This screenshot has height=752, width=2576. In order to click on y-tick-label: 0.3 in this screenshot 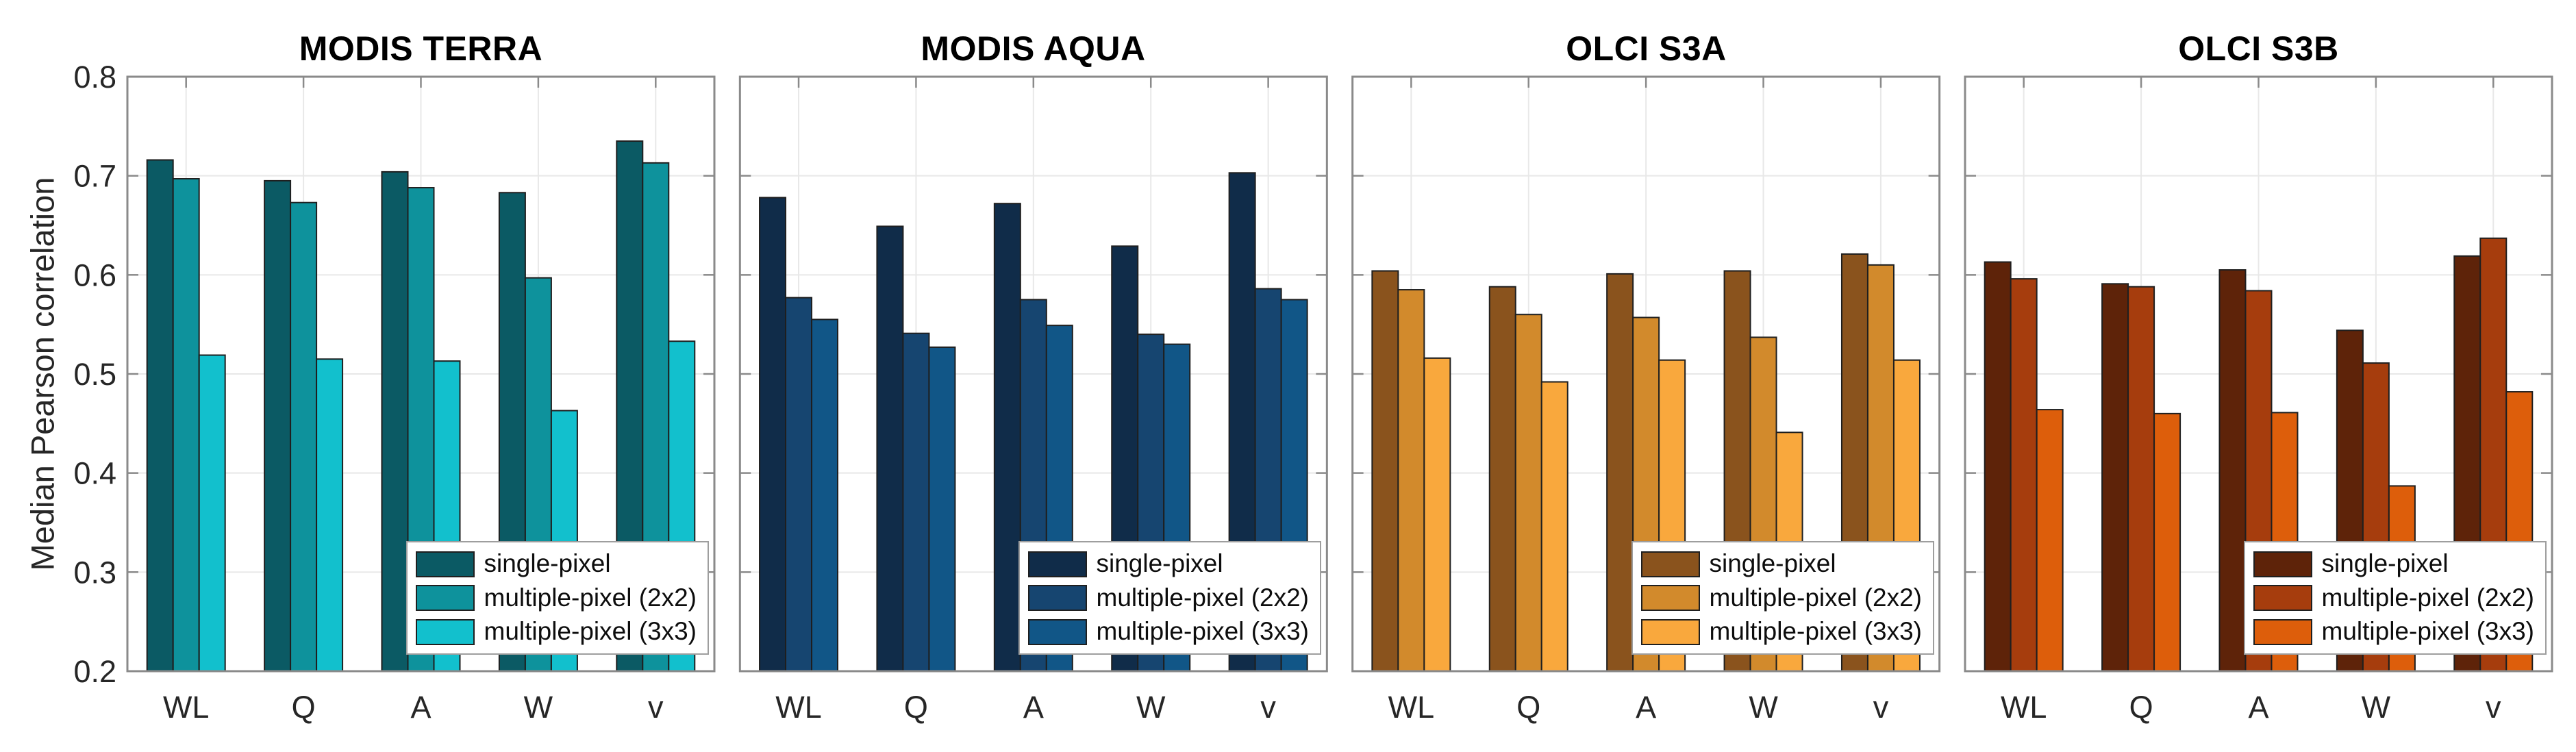, I will do `click(94, 572)`.